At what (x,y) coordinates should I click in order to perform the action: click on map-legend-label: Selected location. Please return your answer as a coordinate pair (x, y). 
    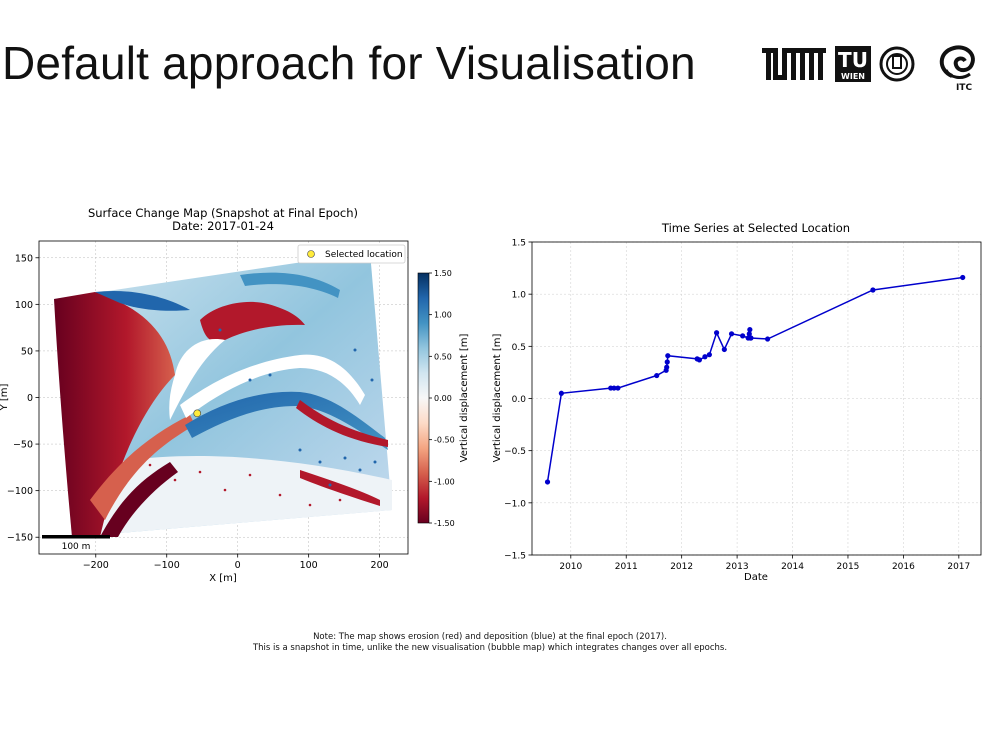
    Looking at the image, I should click on (364, 255).